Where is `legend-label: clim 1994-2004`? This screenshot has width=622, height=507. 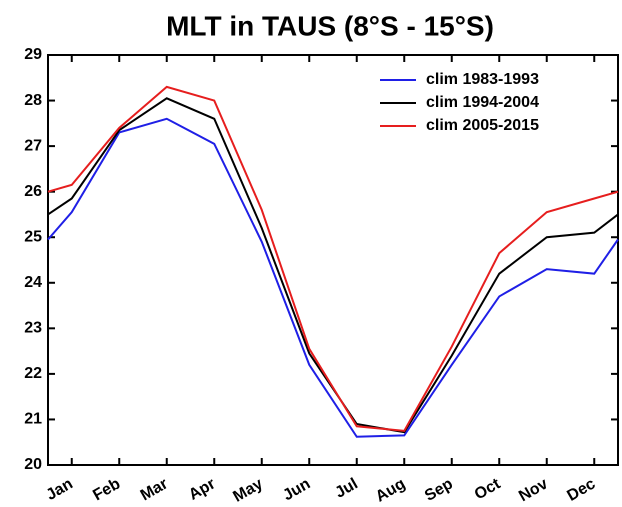
legend-label: clim 1994-2004 is located at coordinates (482, 102).